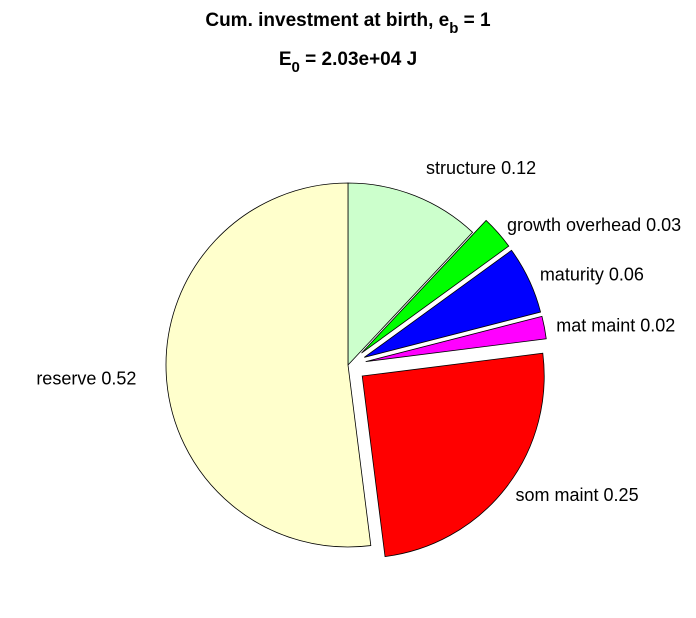  I want to click on subtitle-text: = 2.03e+04 J, so click(358, 59).